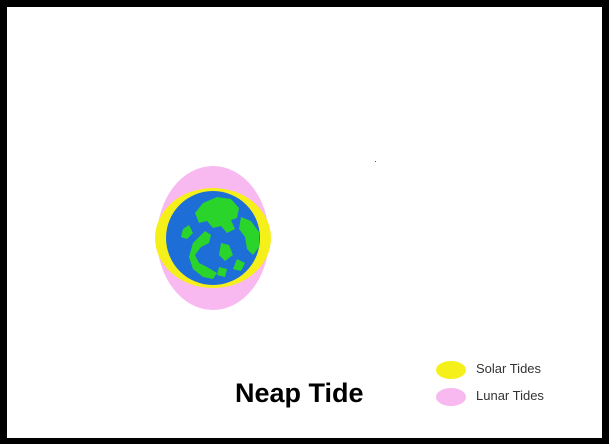 This screenshot has width=609, height=444. What do you see at coordinates (509, 368) in the screenshot?
I see `legend-label-solar: Solar Tides` at bounding box center [509, 368].